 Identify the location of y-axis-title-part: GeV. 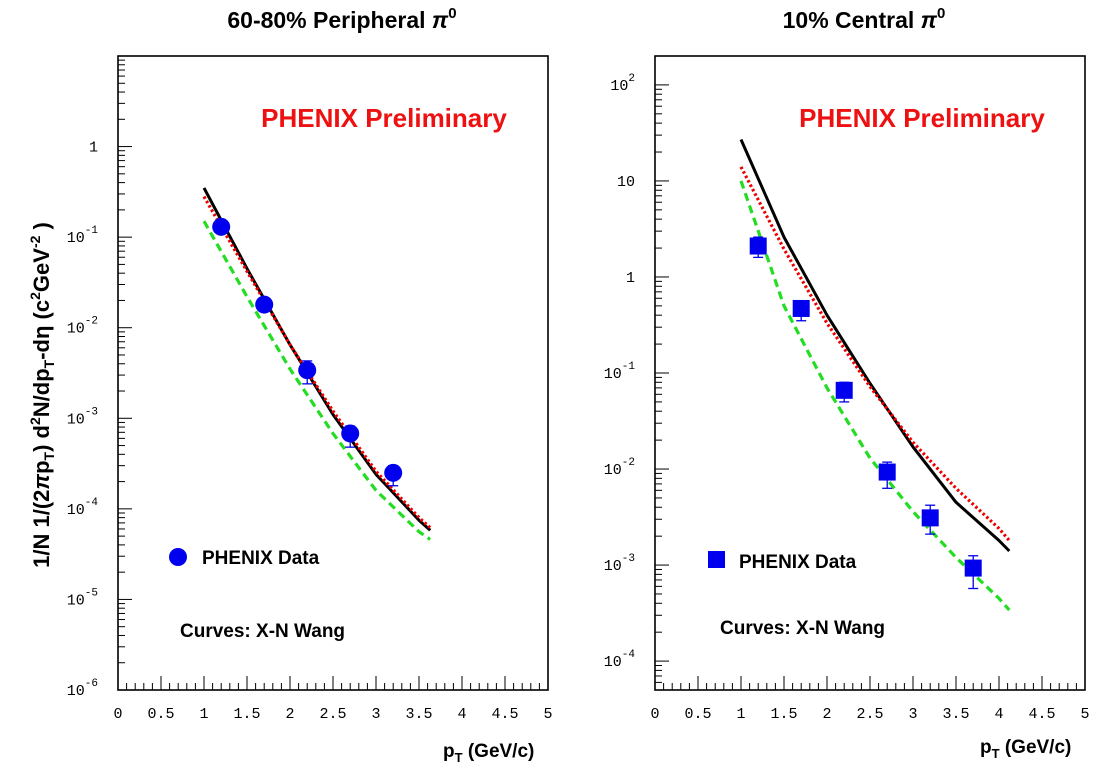
(41, 270).